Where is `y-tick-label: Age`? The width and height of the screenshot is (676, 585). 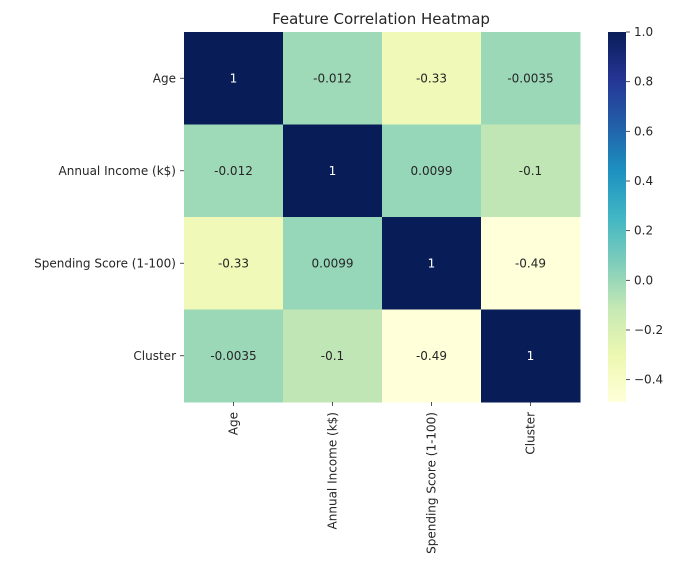
y-tick-label: Age is located at coordinates (164, 78).